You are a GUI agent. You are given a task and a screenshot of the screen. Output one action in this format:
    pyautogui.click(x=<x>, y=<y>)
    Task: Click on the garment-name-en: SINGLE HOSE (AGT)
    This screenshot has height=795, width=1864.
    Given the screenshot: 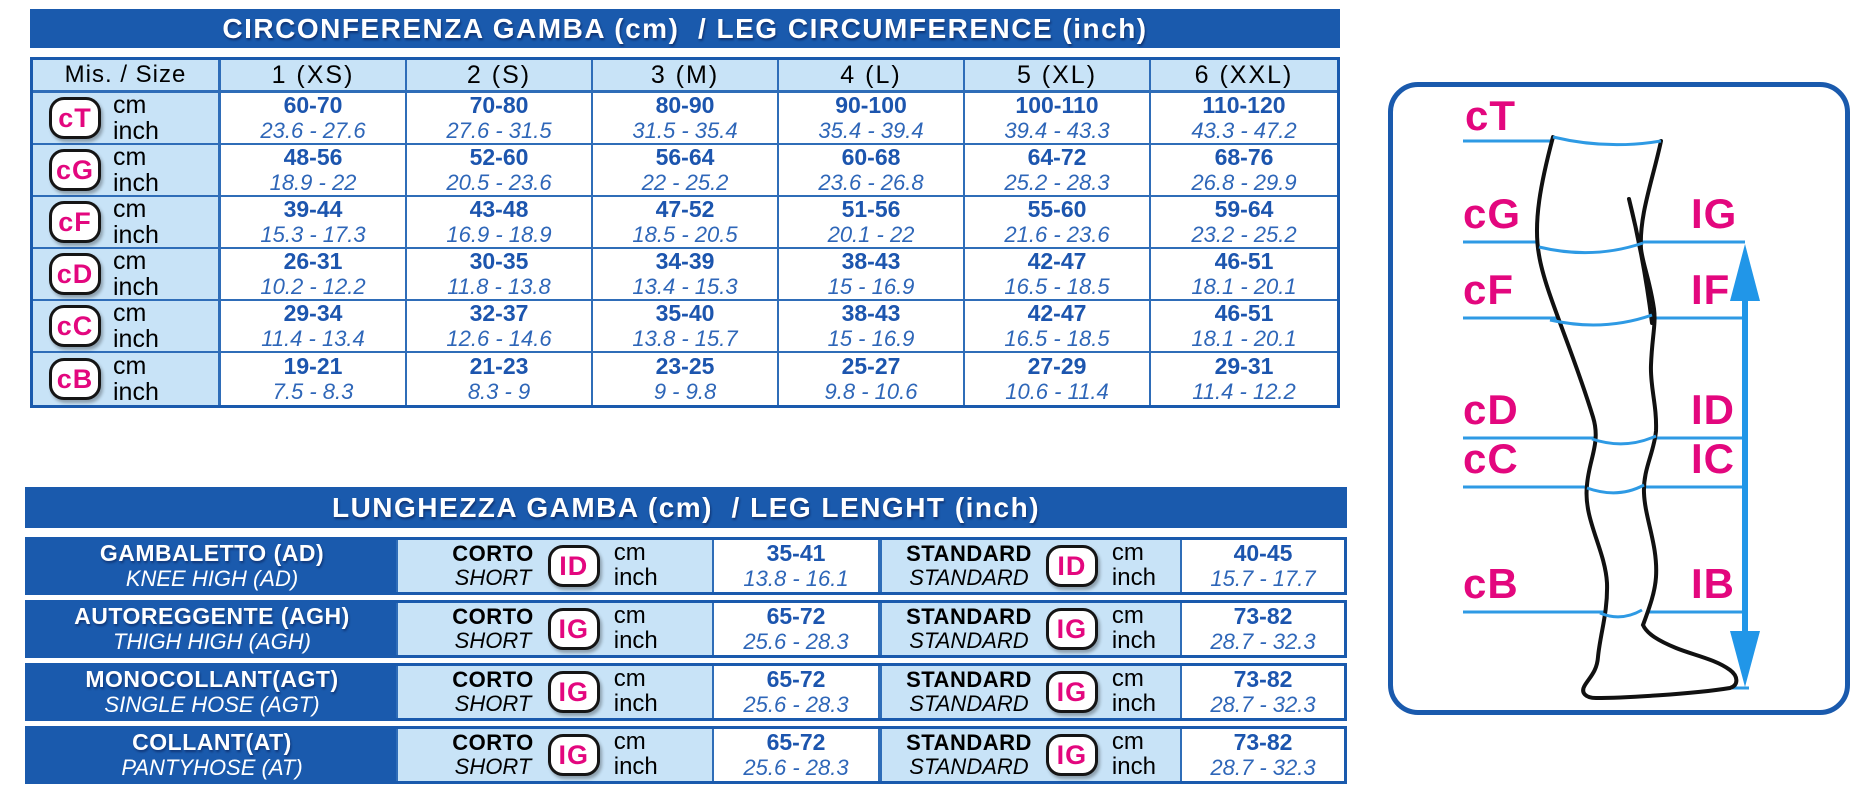 What is the action you would take?
    pyautogui.click(x=212, y=704)
    